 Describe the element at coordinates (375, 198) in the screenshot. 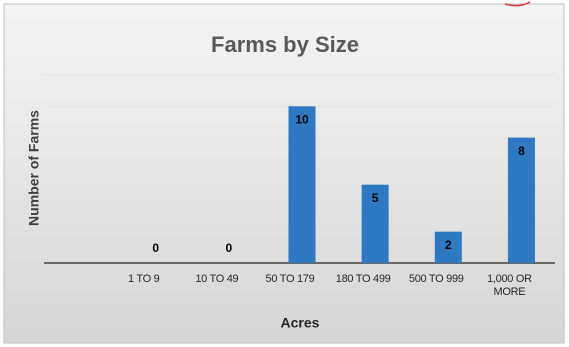

I see `data-label: 5` at that location.